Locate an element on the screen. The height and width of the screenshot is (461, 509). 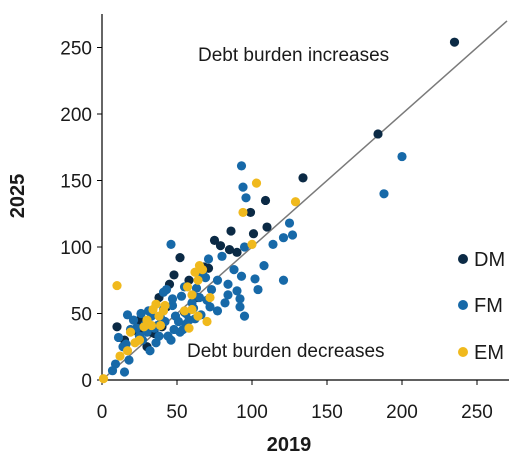
x-tick-label: 200 is located at coordinates (402, 412).